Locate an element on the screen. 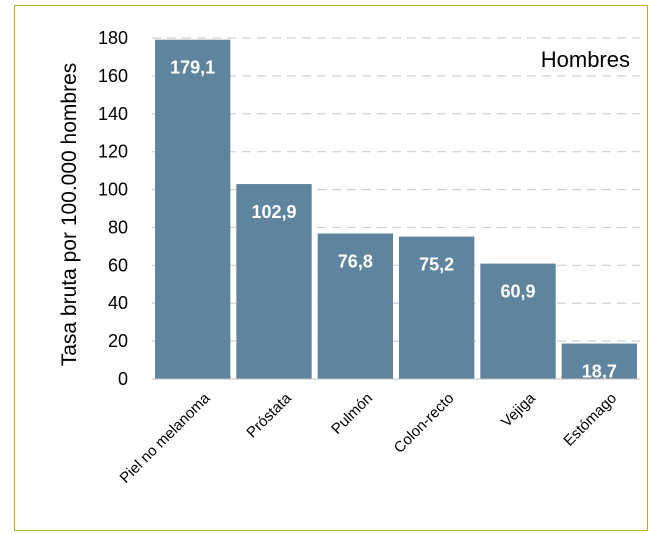 This screenshot has height=534, width=659. x-tick-label: Estómago is located at coordinates (590, 420).